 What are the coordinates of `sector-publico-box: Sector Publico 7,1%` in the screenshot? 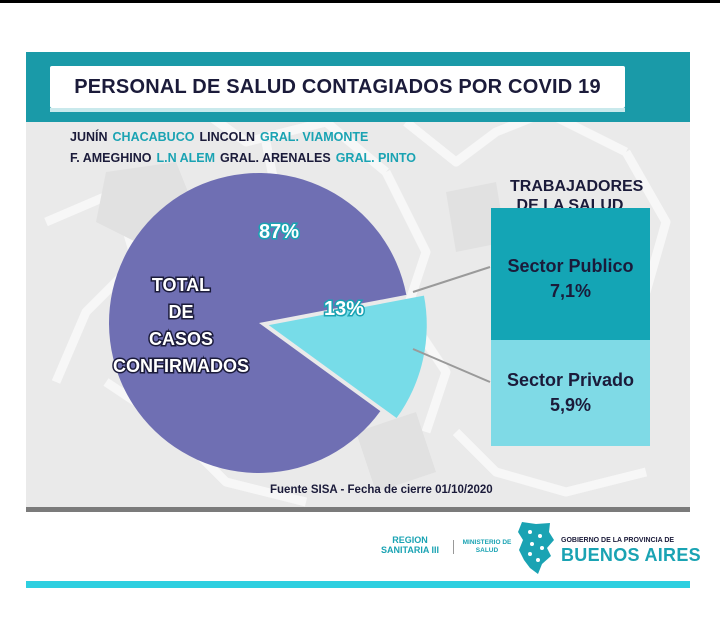 It's located at (570, 274).